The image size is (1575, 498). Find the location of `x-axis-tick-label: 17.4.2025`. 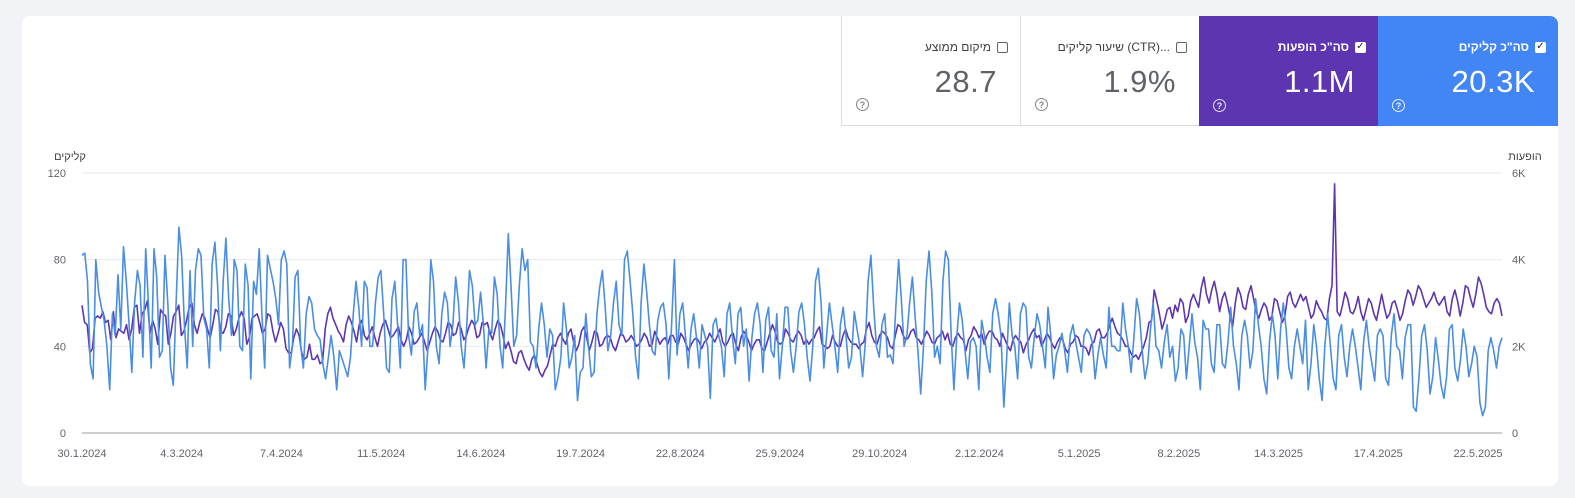

x-axis-tick-label: 17.4.2025 is located at coordinates (1378, 454).